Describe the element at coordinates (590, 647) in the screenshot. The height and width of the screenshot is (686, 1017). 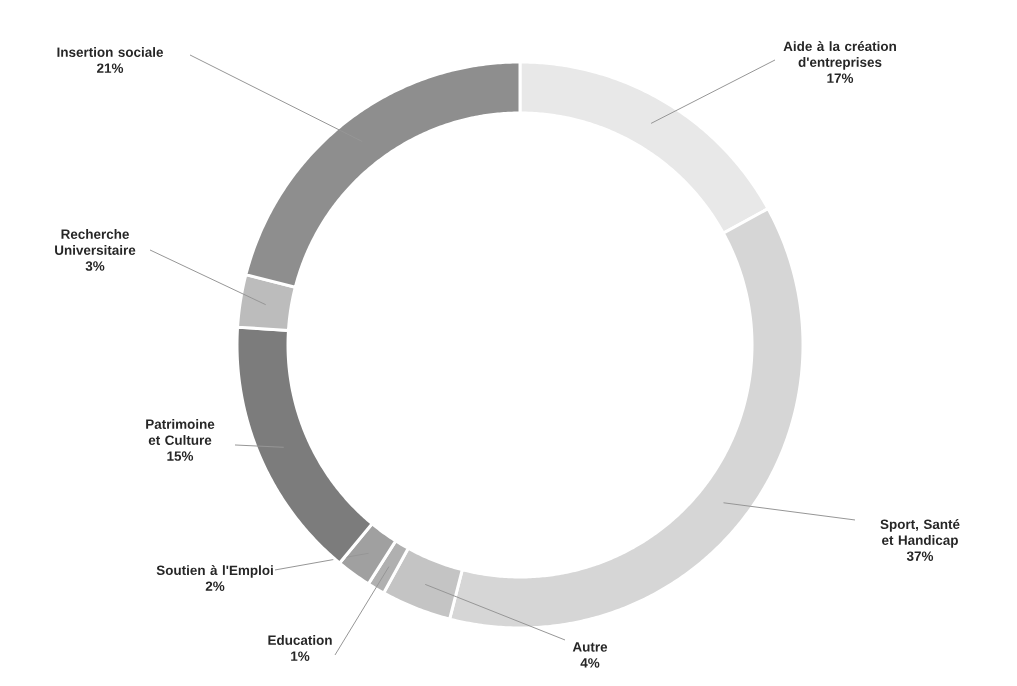
I see `slice-label: Autre` at that location.